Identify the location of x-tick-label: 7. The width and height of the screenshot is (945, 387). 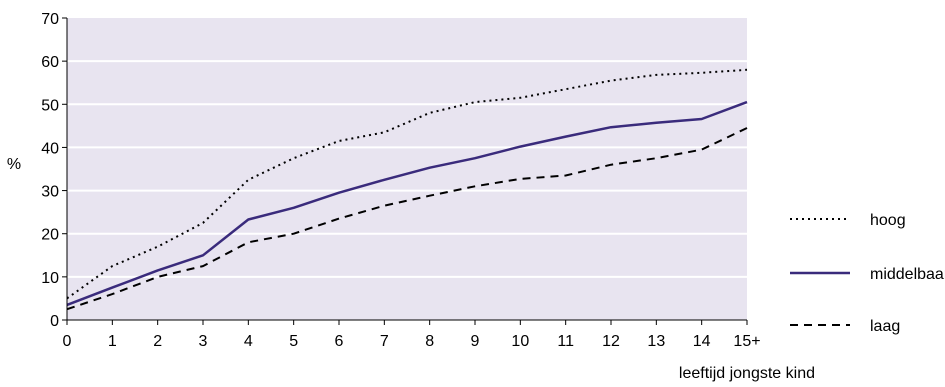
(384, 341).